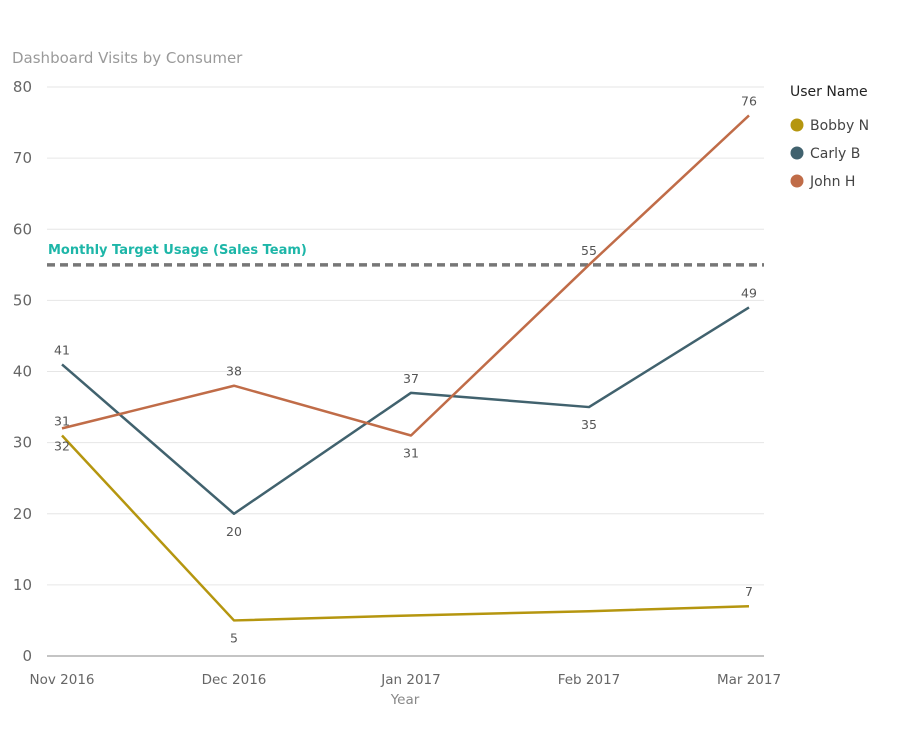 The height and width of the screenshot is (741, 903). Describe the element at coordinates (749, 292) in the screenshot. I see `data-label: 49` at that location.